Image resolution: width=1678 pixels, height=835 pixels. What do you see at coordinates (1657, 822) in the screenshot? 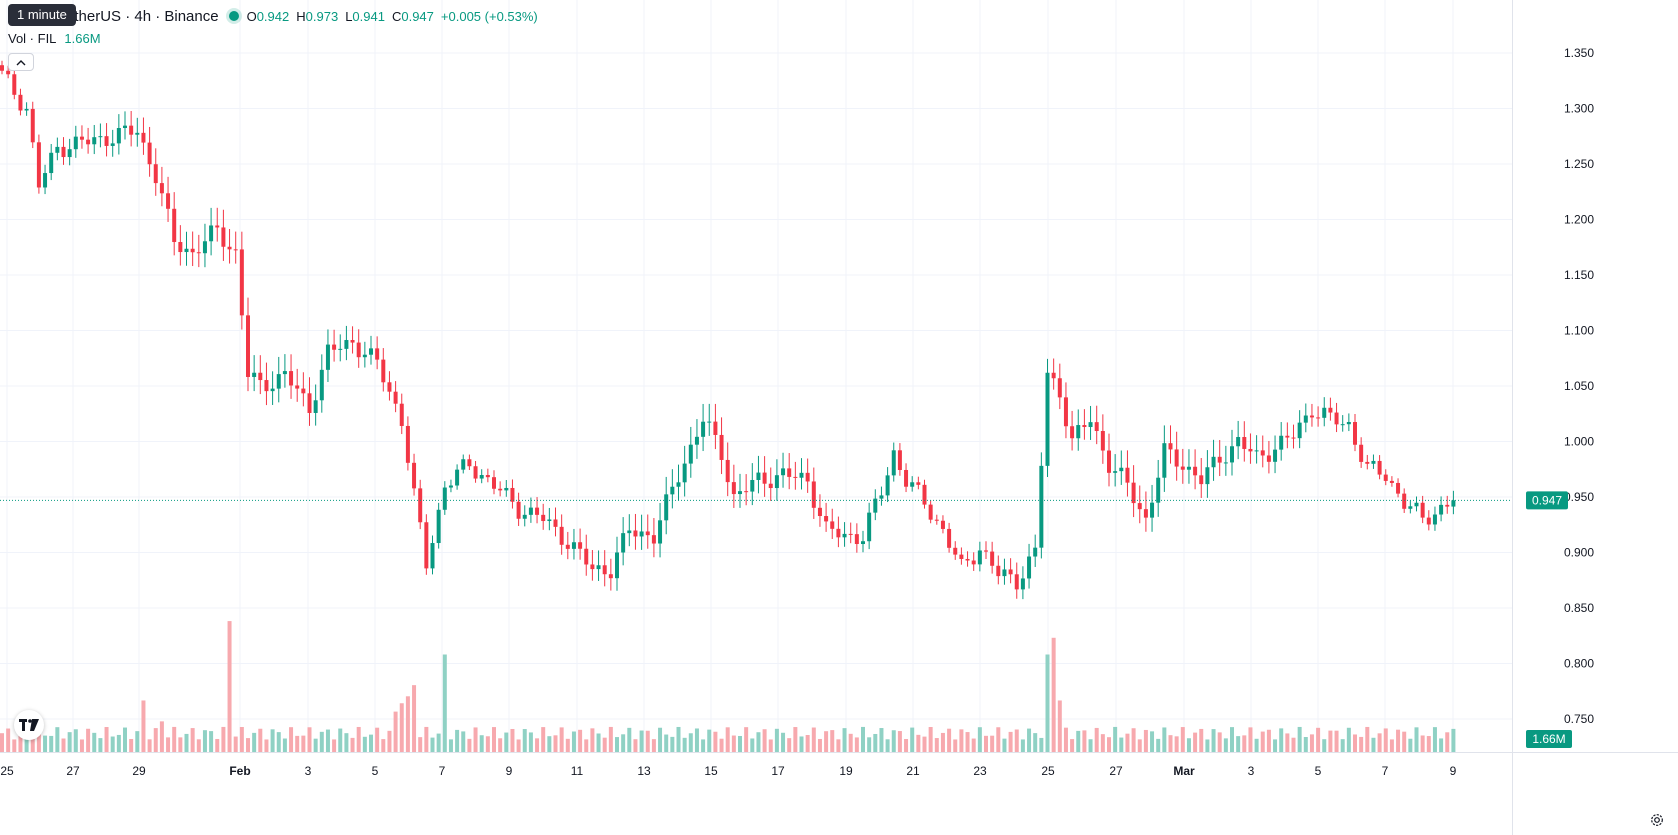
I see `chart-settings-gear-icon` at bounding box center [1657, 822].